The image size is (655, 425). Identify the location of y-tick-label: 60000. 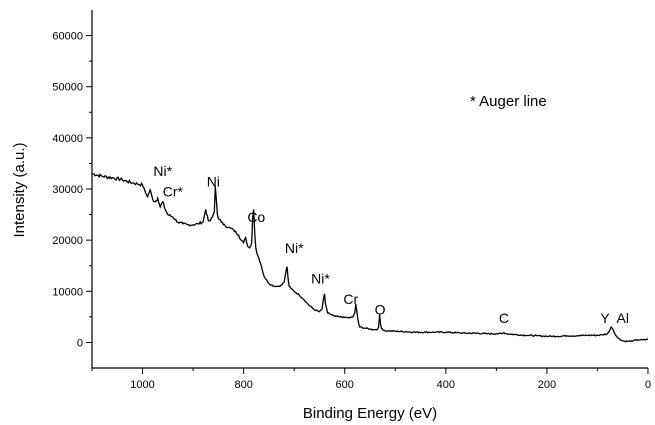
(67, 37).